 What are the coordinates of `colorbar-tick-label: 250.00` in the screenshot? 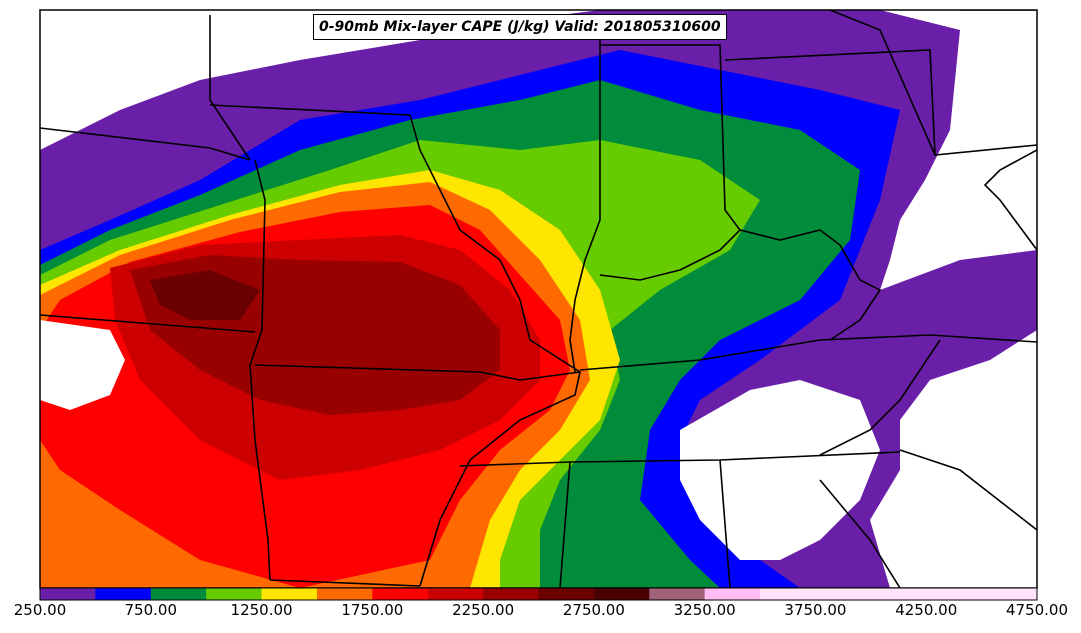 It's located at (40, 610).